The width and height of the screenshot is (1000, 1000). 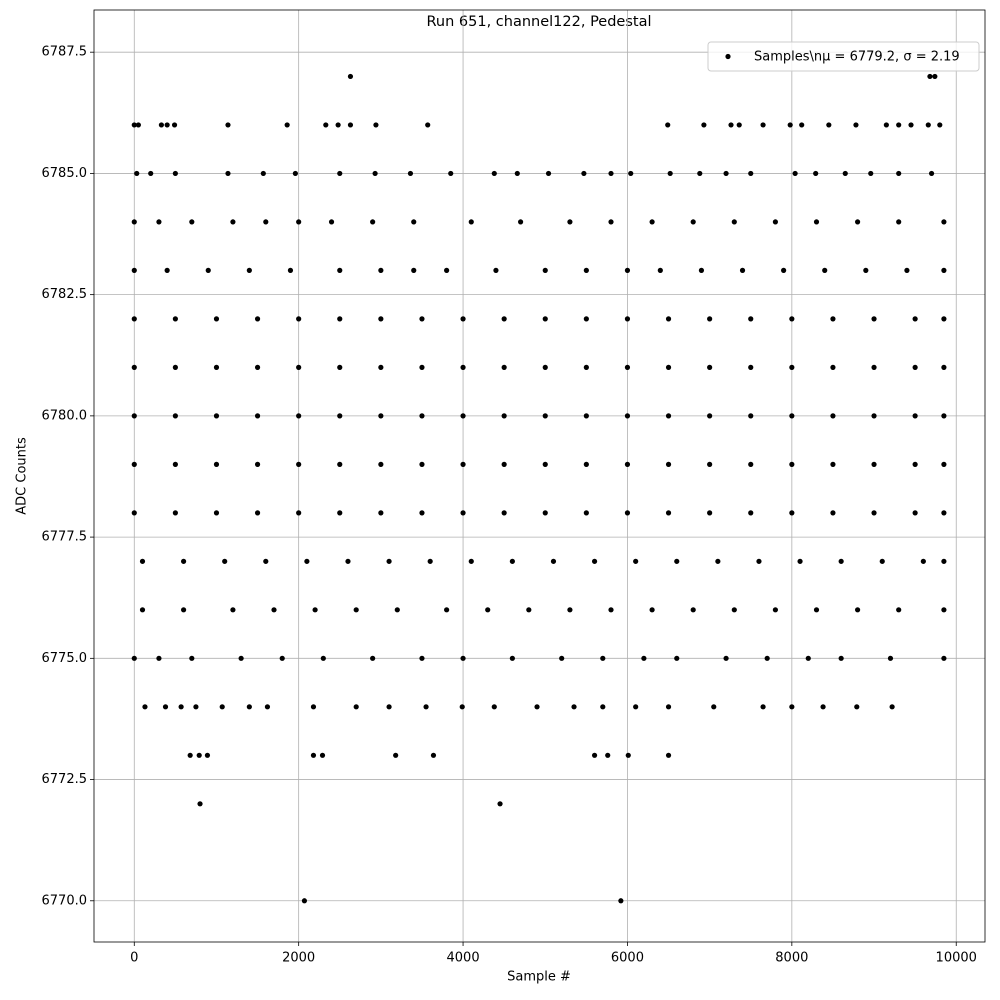 What do you see at coordinates (134, 958) in the screenshot?
I see `x-tick-label: 0` at bounding box center [134, 958].